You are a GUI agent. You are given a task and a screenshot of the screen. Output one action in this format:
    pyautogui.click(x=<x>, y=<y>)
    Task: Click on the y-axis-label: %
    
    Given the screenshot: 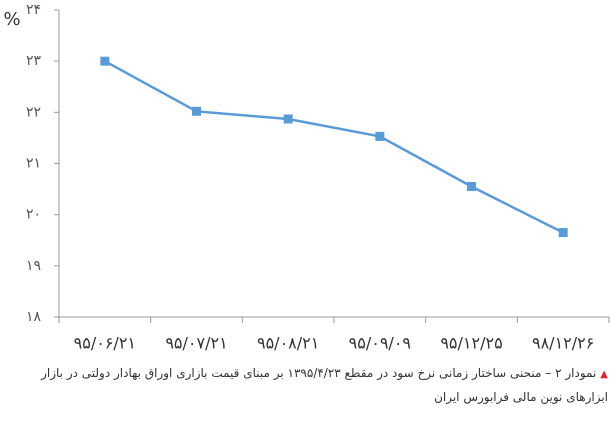 What is the action you would take?
    pyautogui.click(x=11, y=19)
    